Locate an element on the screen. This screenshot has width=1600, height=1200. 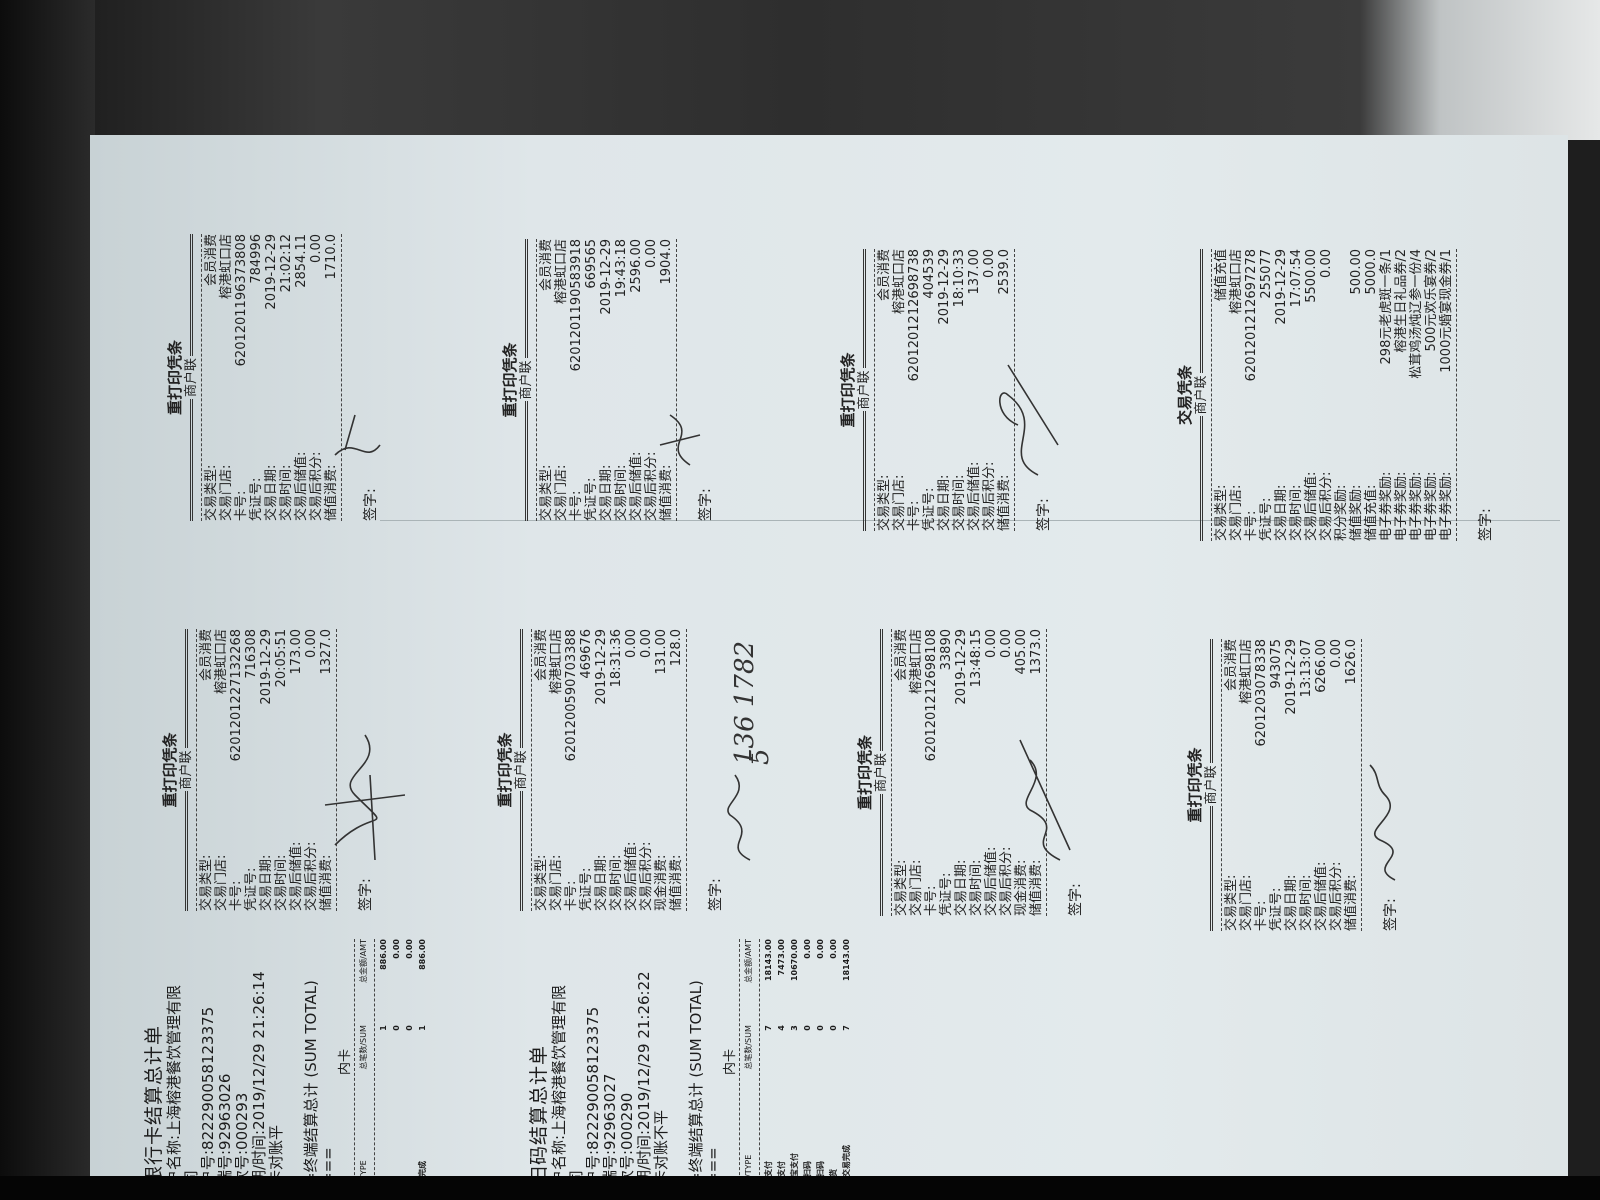
row-label: 交易时间: is located at coordinates (959, 502).